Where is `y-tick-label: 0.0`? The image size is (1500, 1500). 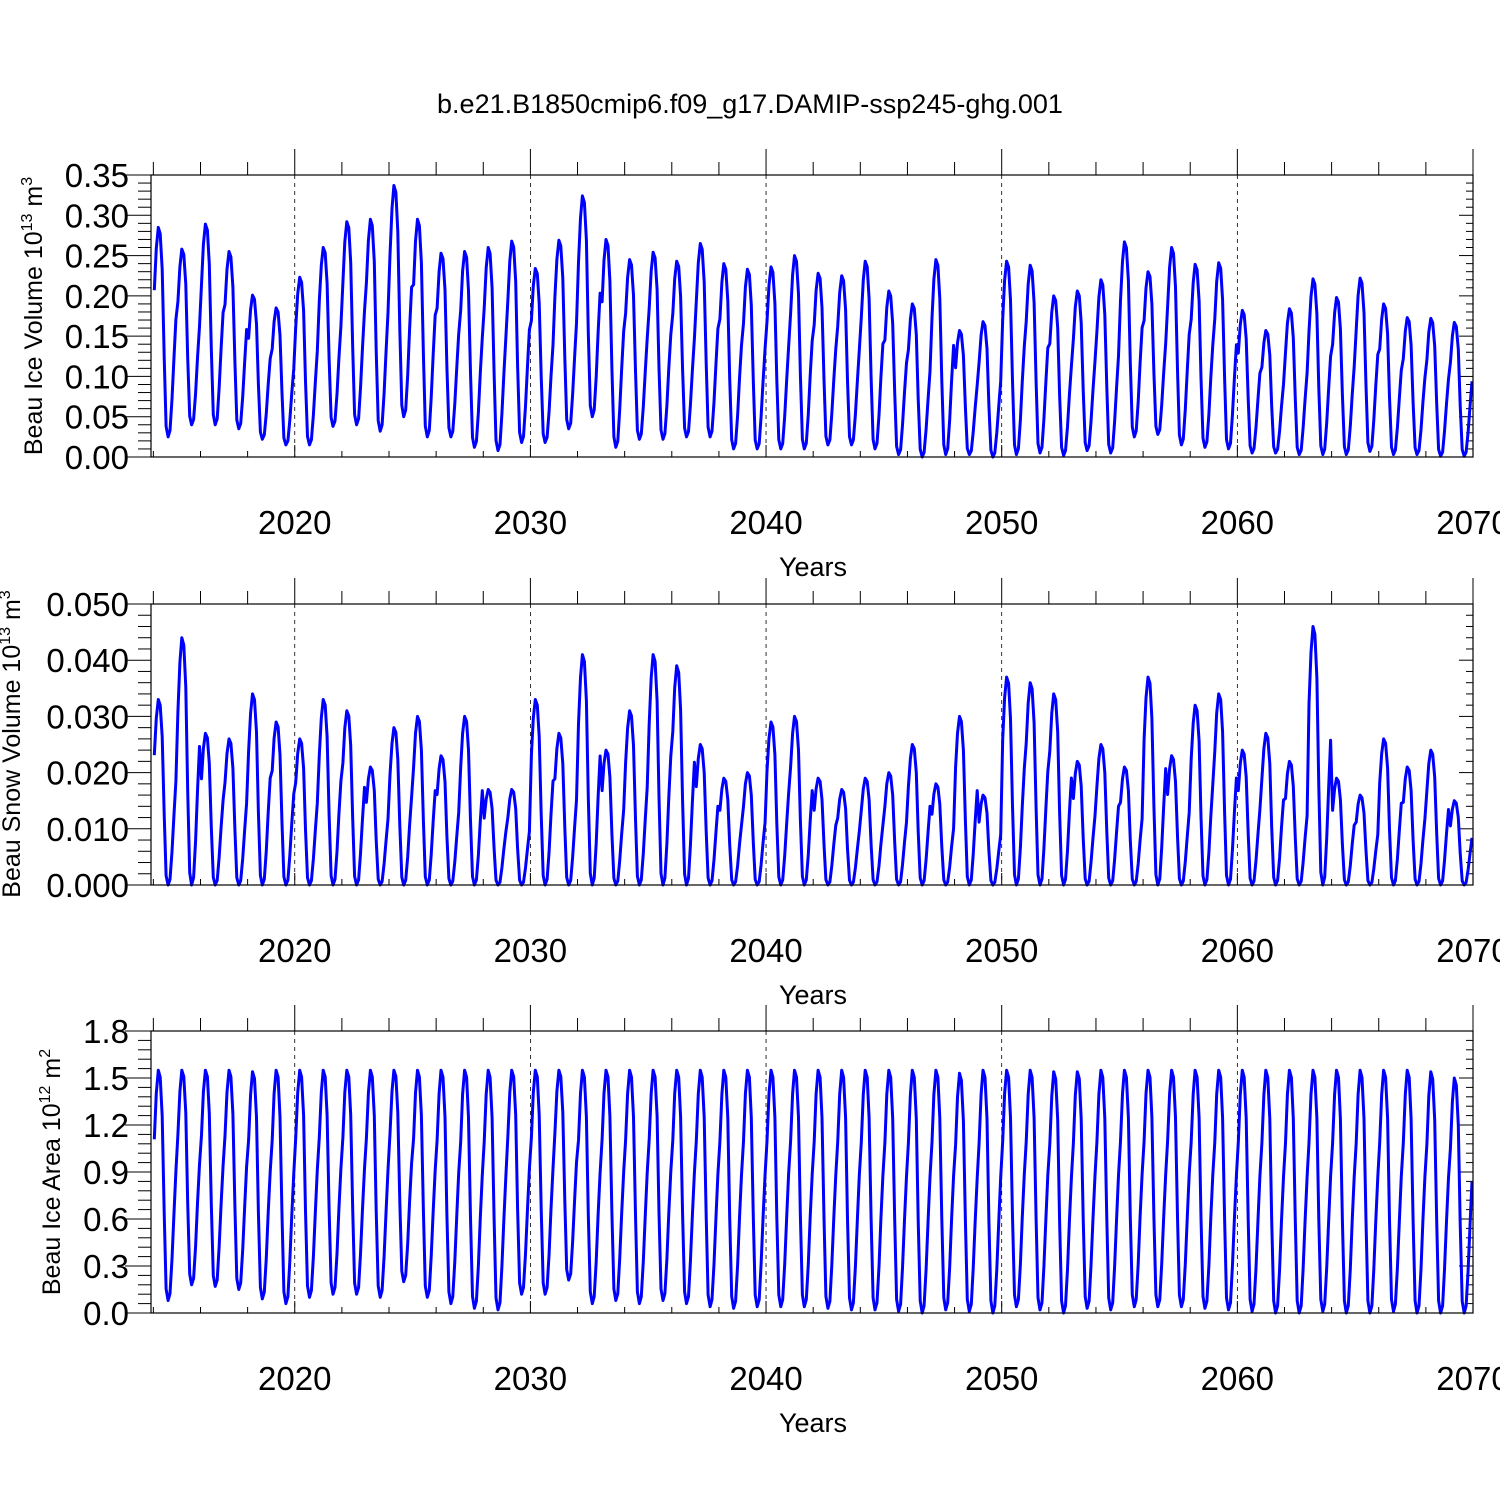 y-tick-label: 0.0 is located at coordinates (106, 1313).